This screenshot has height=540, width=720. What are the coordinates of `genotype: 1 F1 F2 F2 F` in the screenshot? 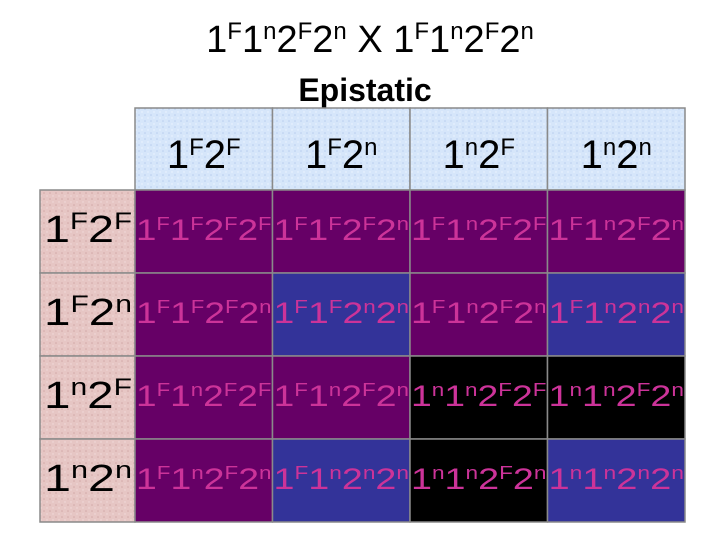 It's located at (204, 230).